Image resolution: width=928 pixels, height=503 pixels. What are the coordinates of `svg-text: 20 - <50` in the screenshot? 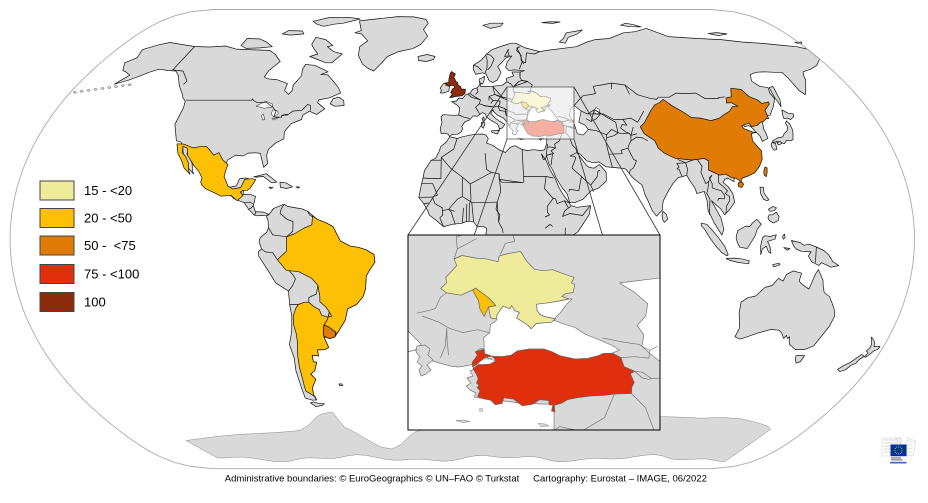 It's located at (108, 218).